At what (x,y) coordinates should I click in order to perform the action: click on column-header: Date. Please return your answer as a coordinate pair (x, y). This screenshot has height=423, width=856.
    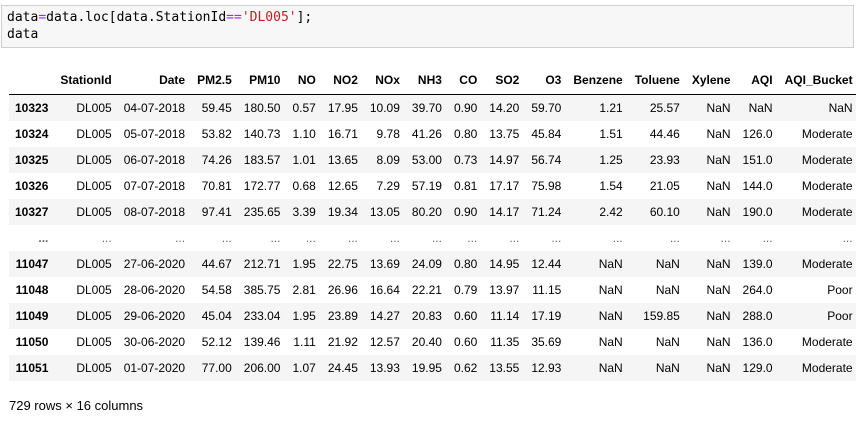
    Looking at the image, I should click on (154, 80).